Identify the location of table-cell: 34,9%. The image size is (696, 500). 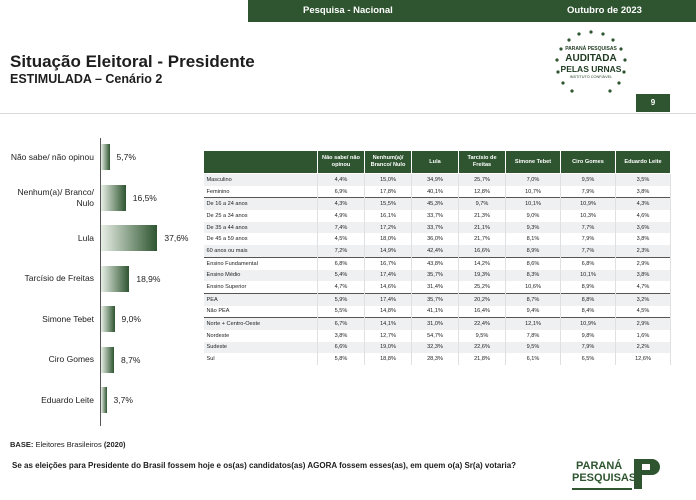
(435, 179).